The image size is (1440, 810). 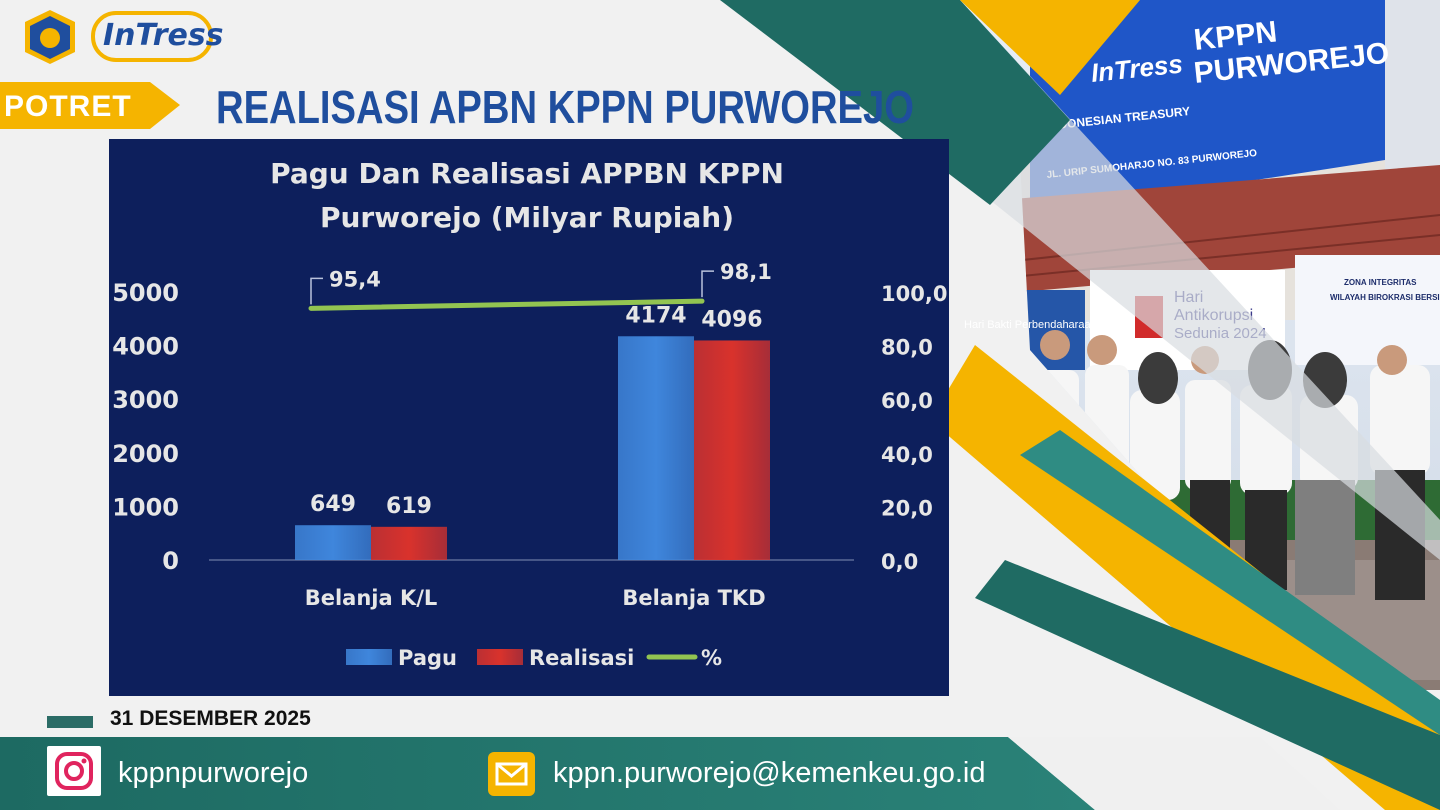 I want to click on x-category-label: Belanja TKD, so click(x=693, y=598).